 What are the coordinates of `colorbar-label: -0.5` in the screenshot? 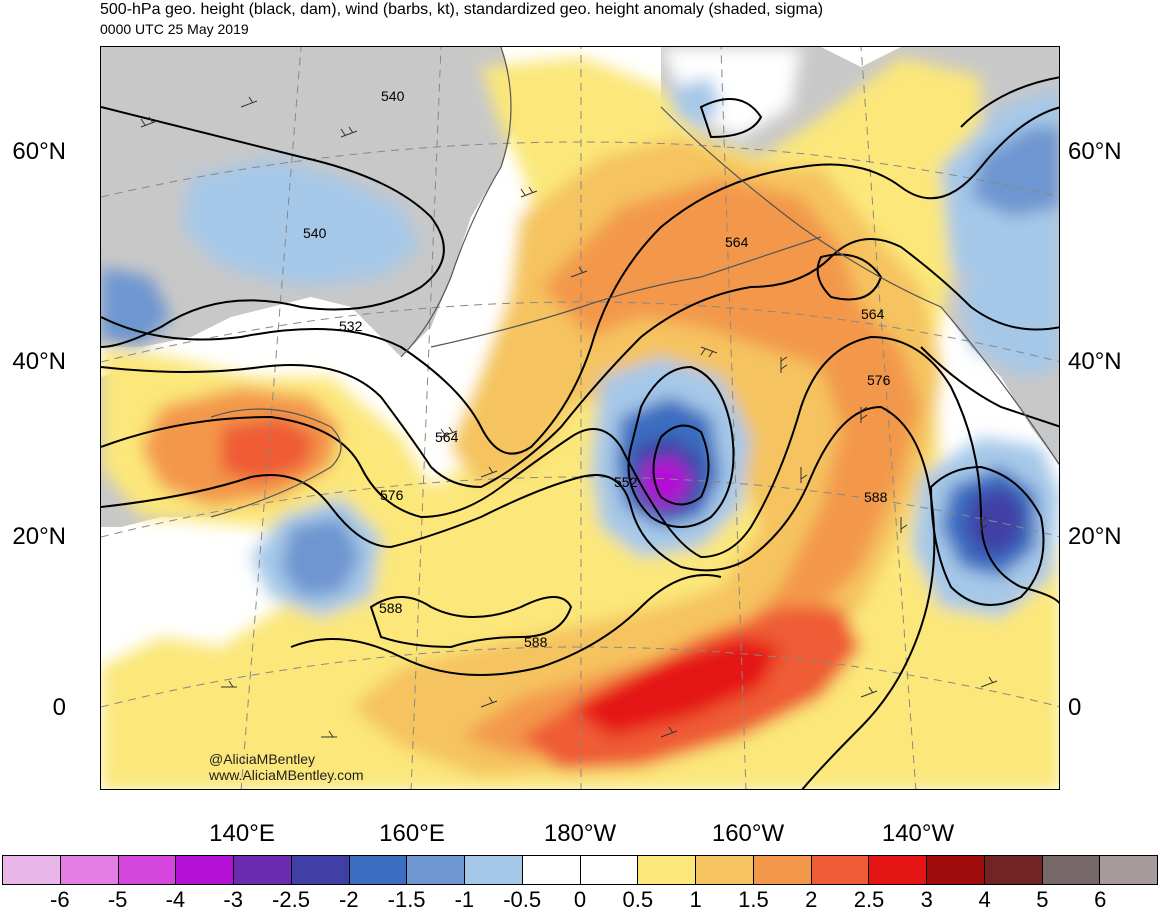 It's located at (522, 899).